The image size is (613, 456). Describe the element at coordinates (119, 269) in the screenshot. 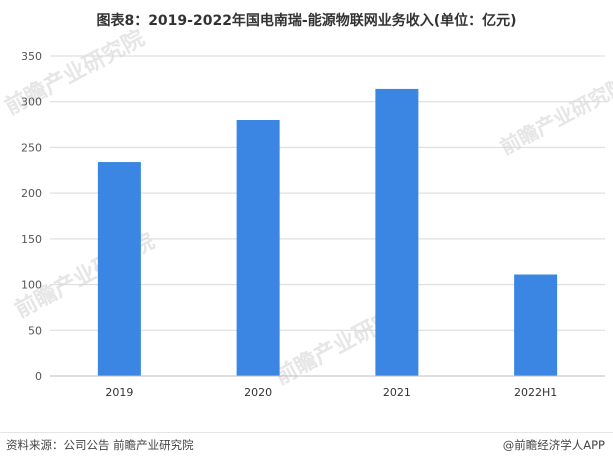

I see `bar-2019` at that location.